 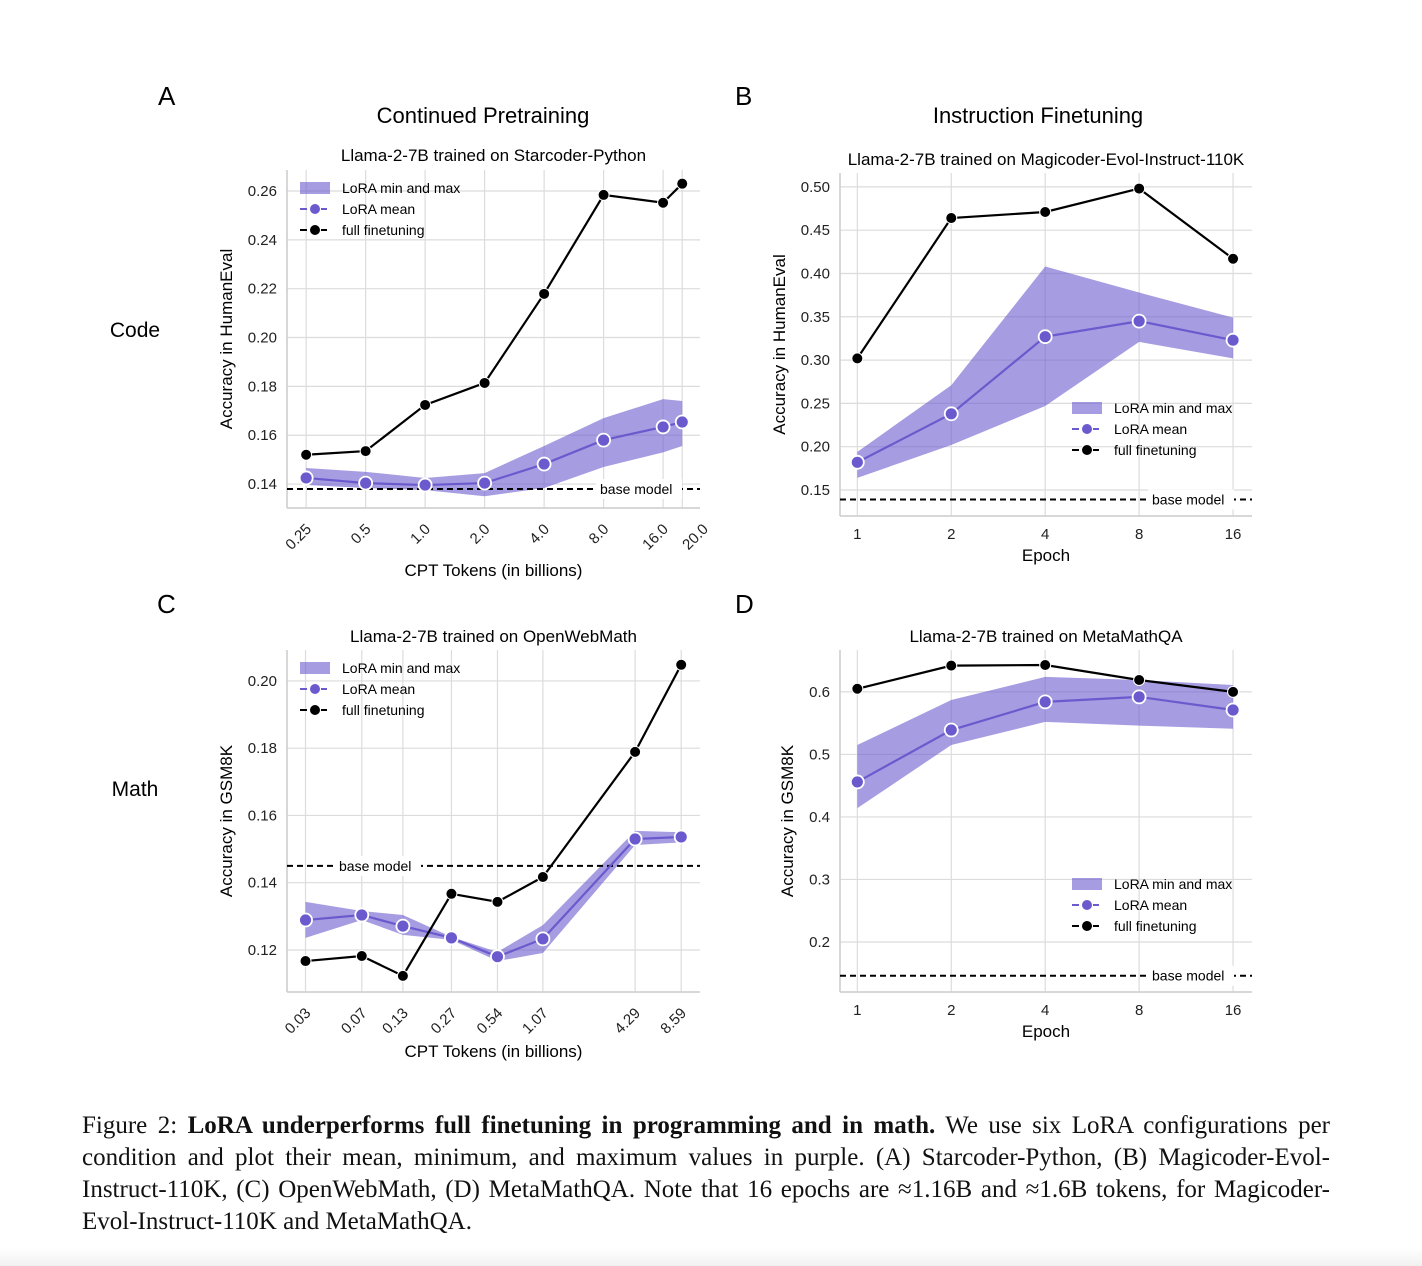 I want to click on base-model-label: base model, so click(x=1188, y=976).